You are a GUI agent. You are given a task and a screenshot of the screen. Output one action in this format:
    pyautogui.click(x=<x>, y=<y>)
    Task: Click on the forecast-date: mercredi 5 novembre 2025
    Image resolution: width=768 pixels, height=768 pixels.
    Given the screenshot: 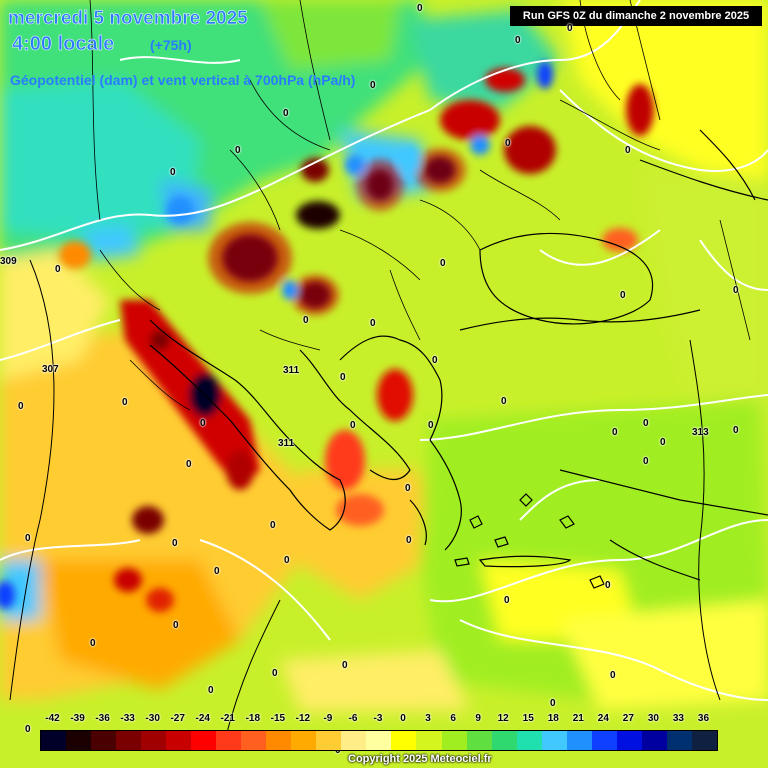 What is the action you would take?
    pyautogui.click(x=128, y=19)
    